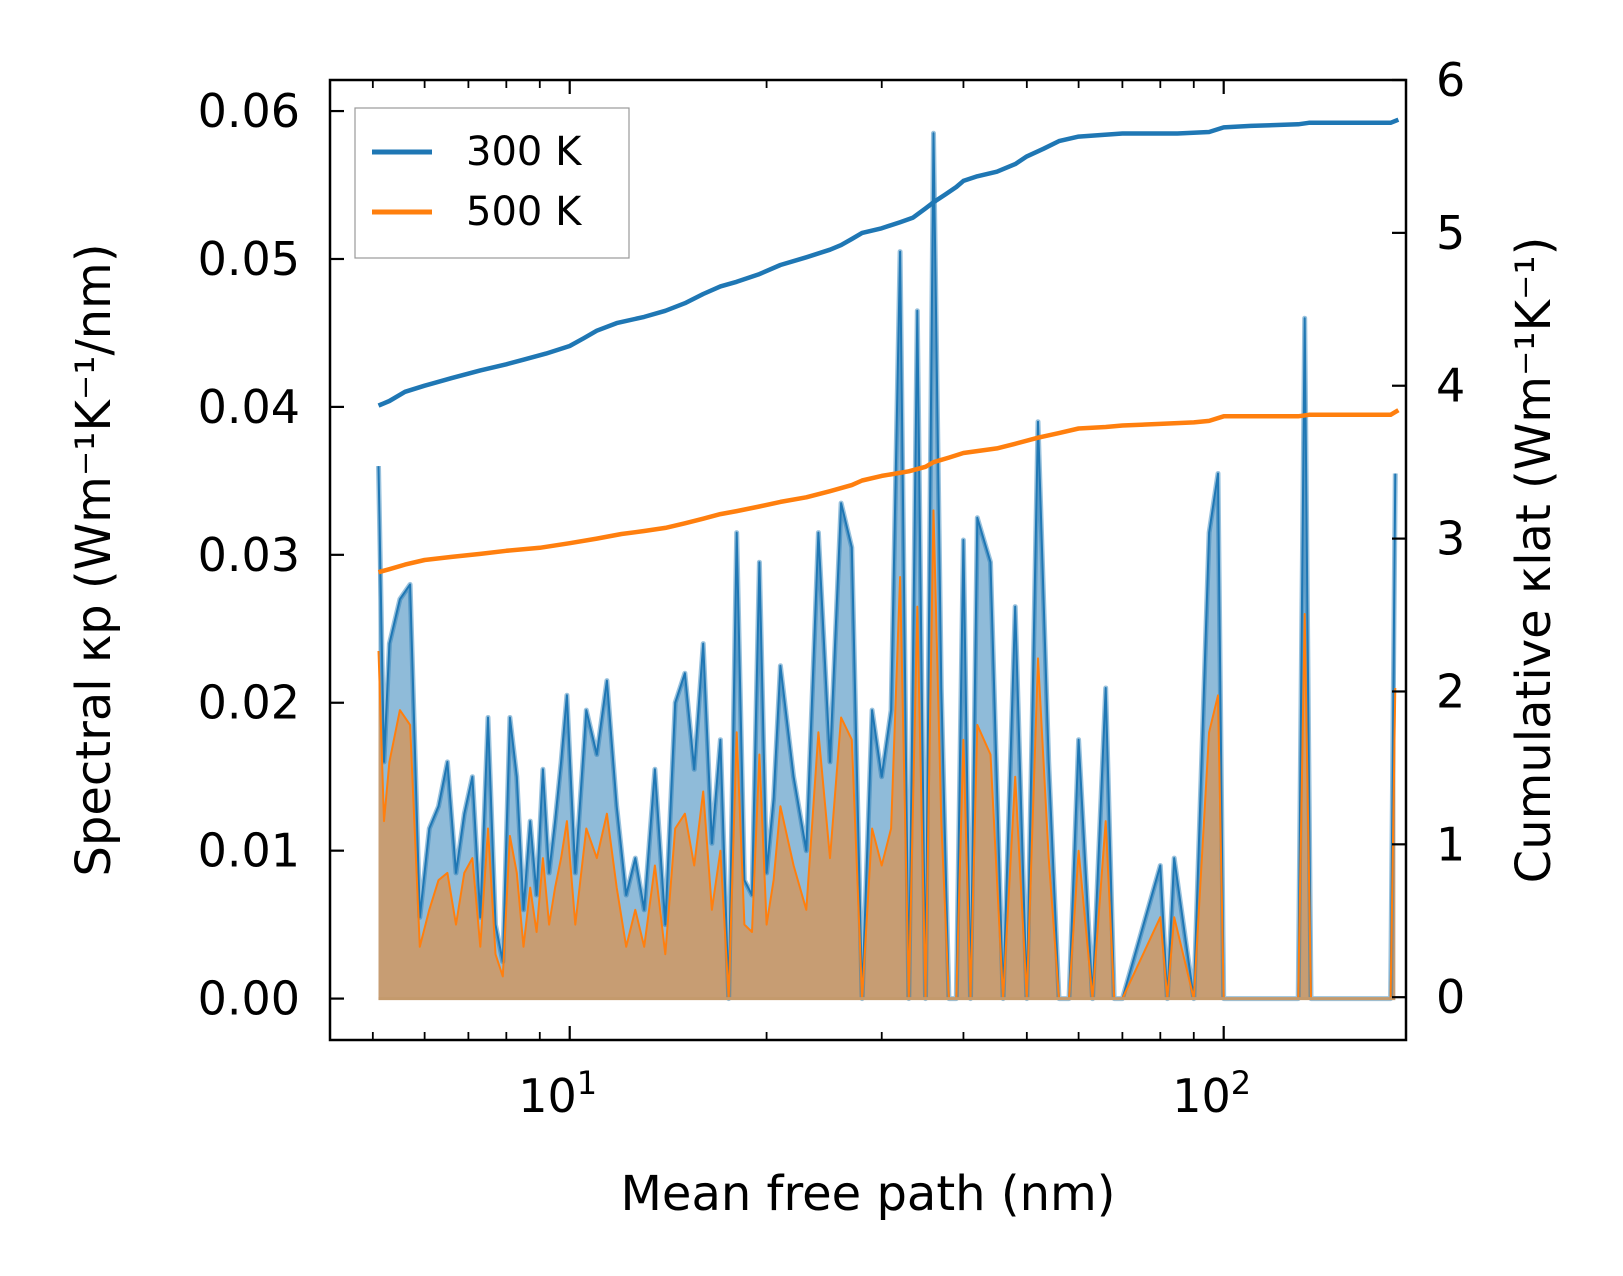  Describe the element at coordinates (249, 259) in the screenshot. I see `y-tick-label-left: 0.05` at that location.